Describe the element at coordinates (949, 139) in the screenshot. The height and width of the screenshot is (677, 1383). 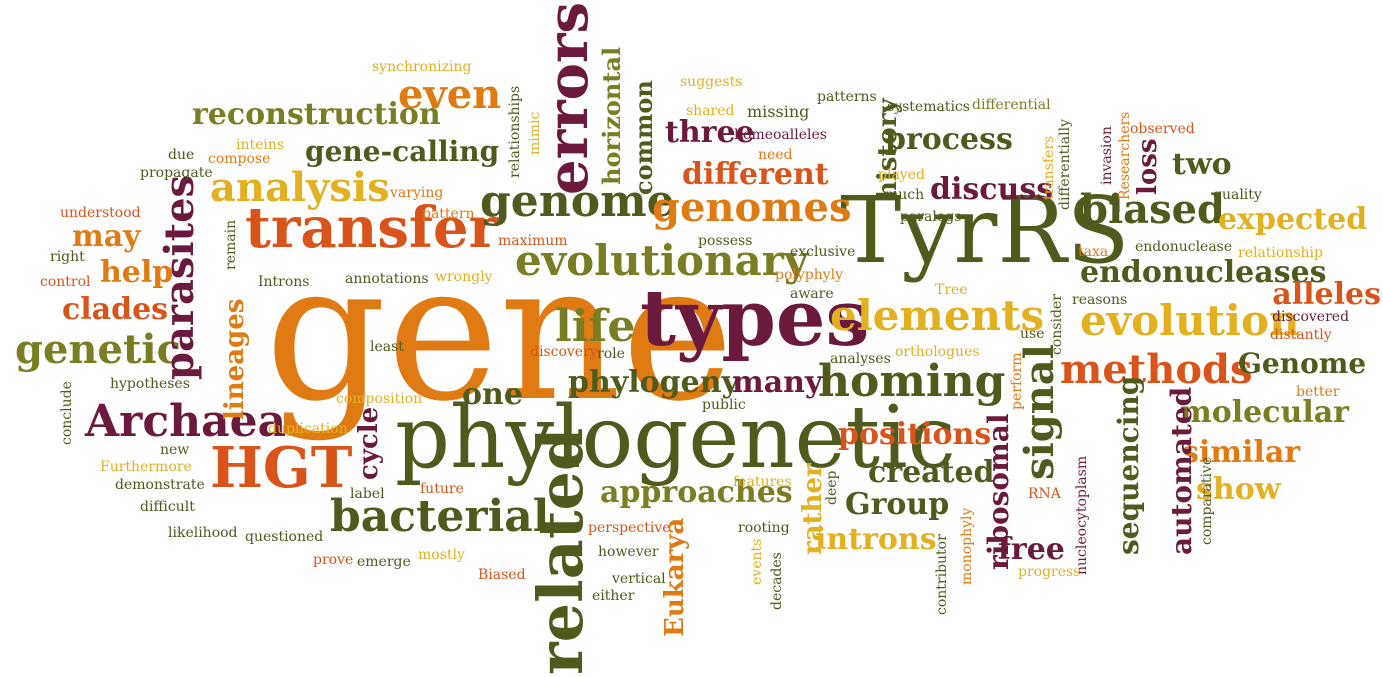
I see `cloud-word: process` at that location.